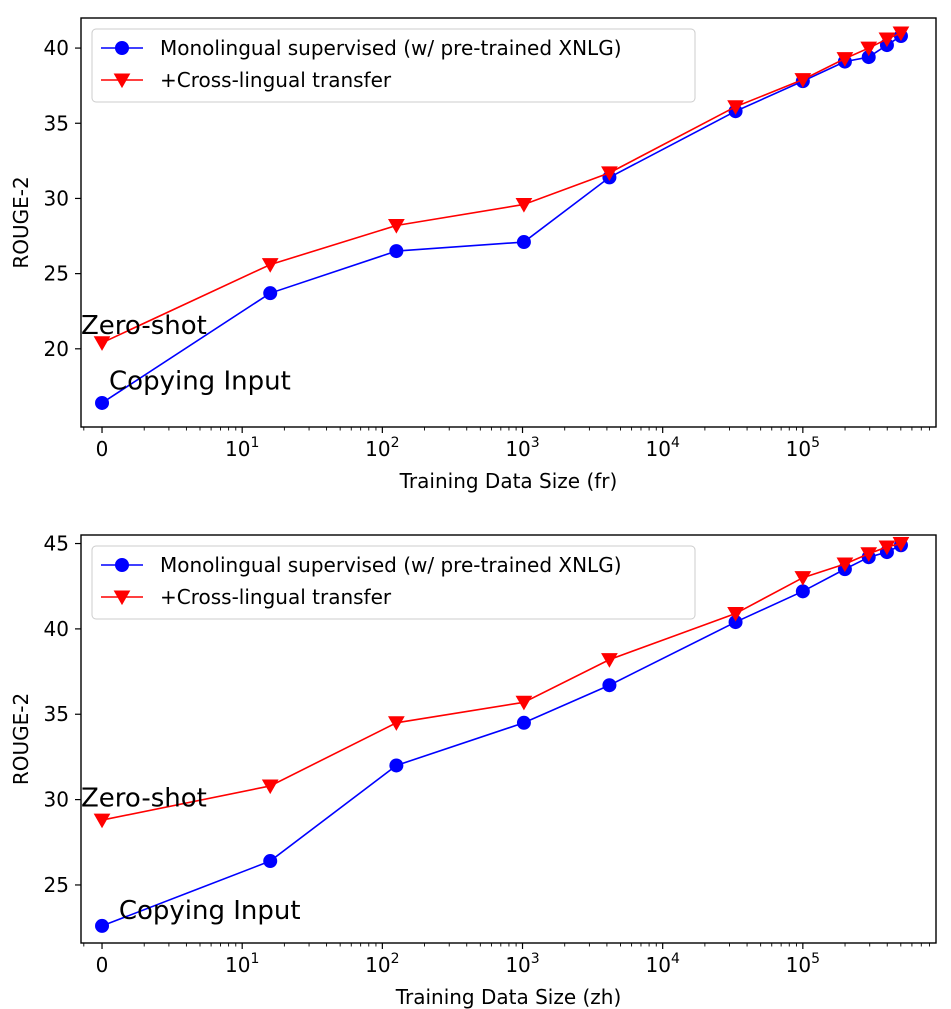 This screenshot has width=951, height=1009. What do you see at coordinates (535, 959) in the screenshot?
I see `x-tick-exponent: 3` at bounding box center [535, 959].